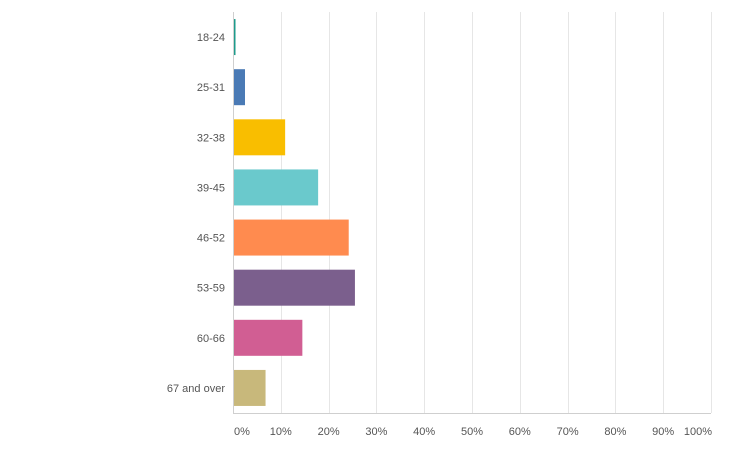 The image size is (733, 464). Describe the element at coordinates (211, 188) in the screenshot. I see `category-label: 39-45` at that location.